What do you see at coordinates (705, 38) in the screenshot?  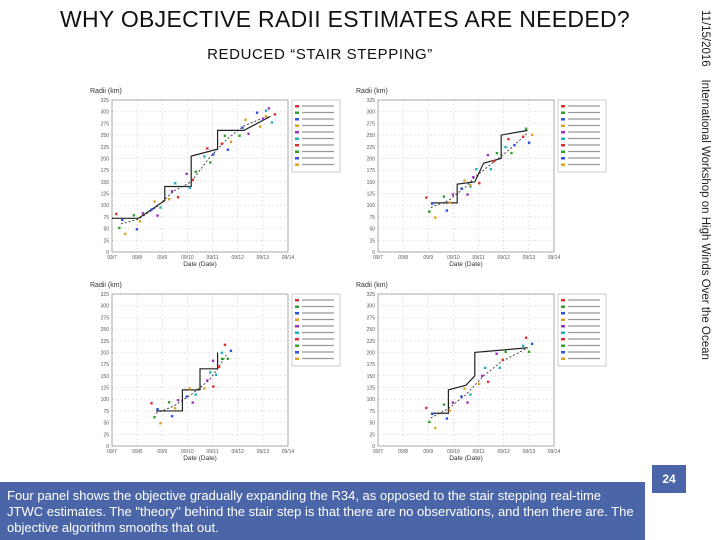 I see `sidebar-date: 11/15/2016` at bounding box center [705, 38].